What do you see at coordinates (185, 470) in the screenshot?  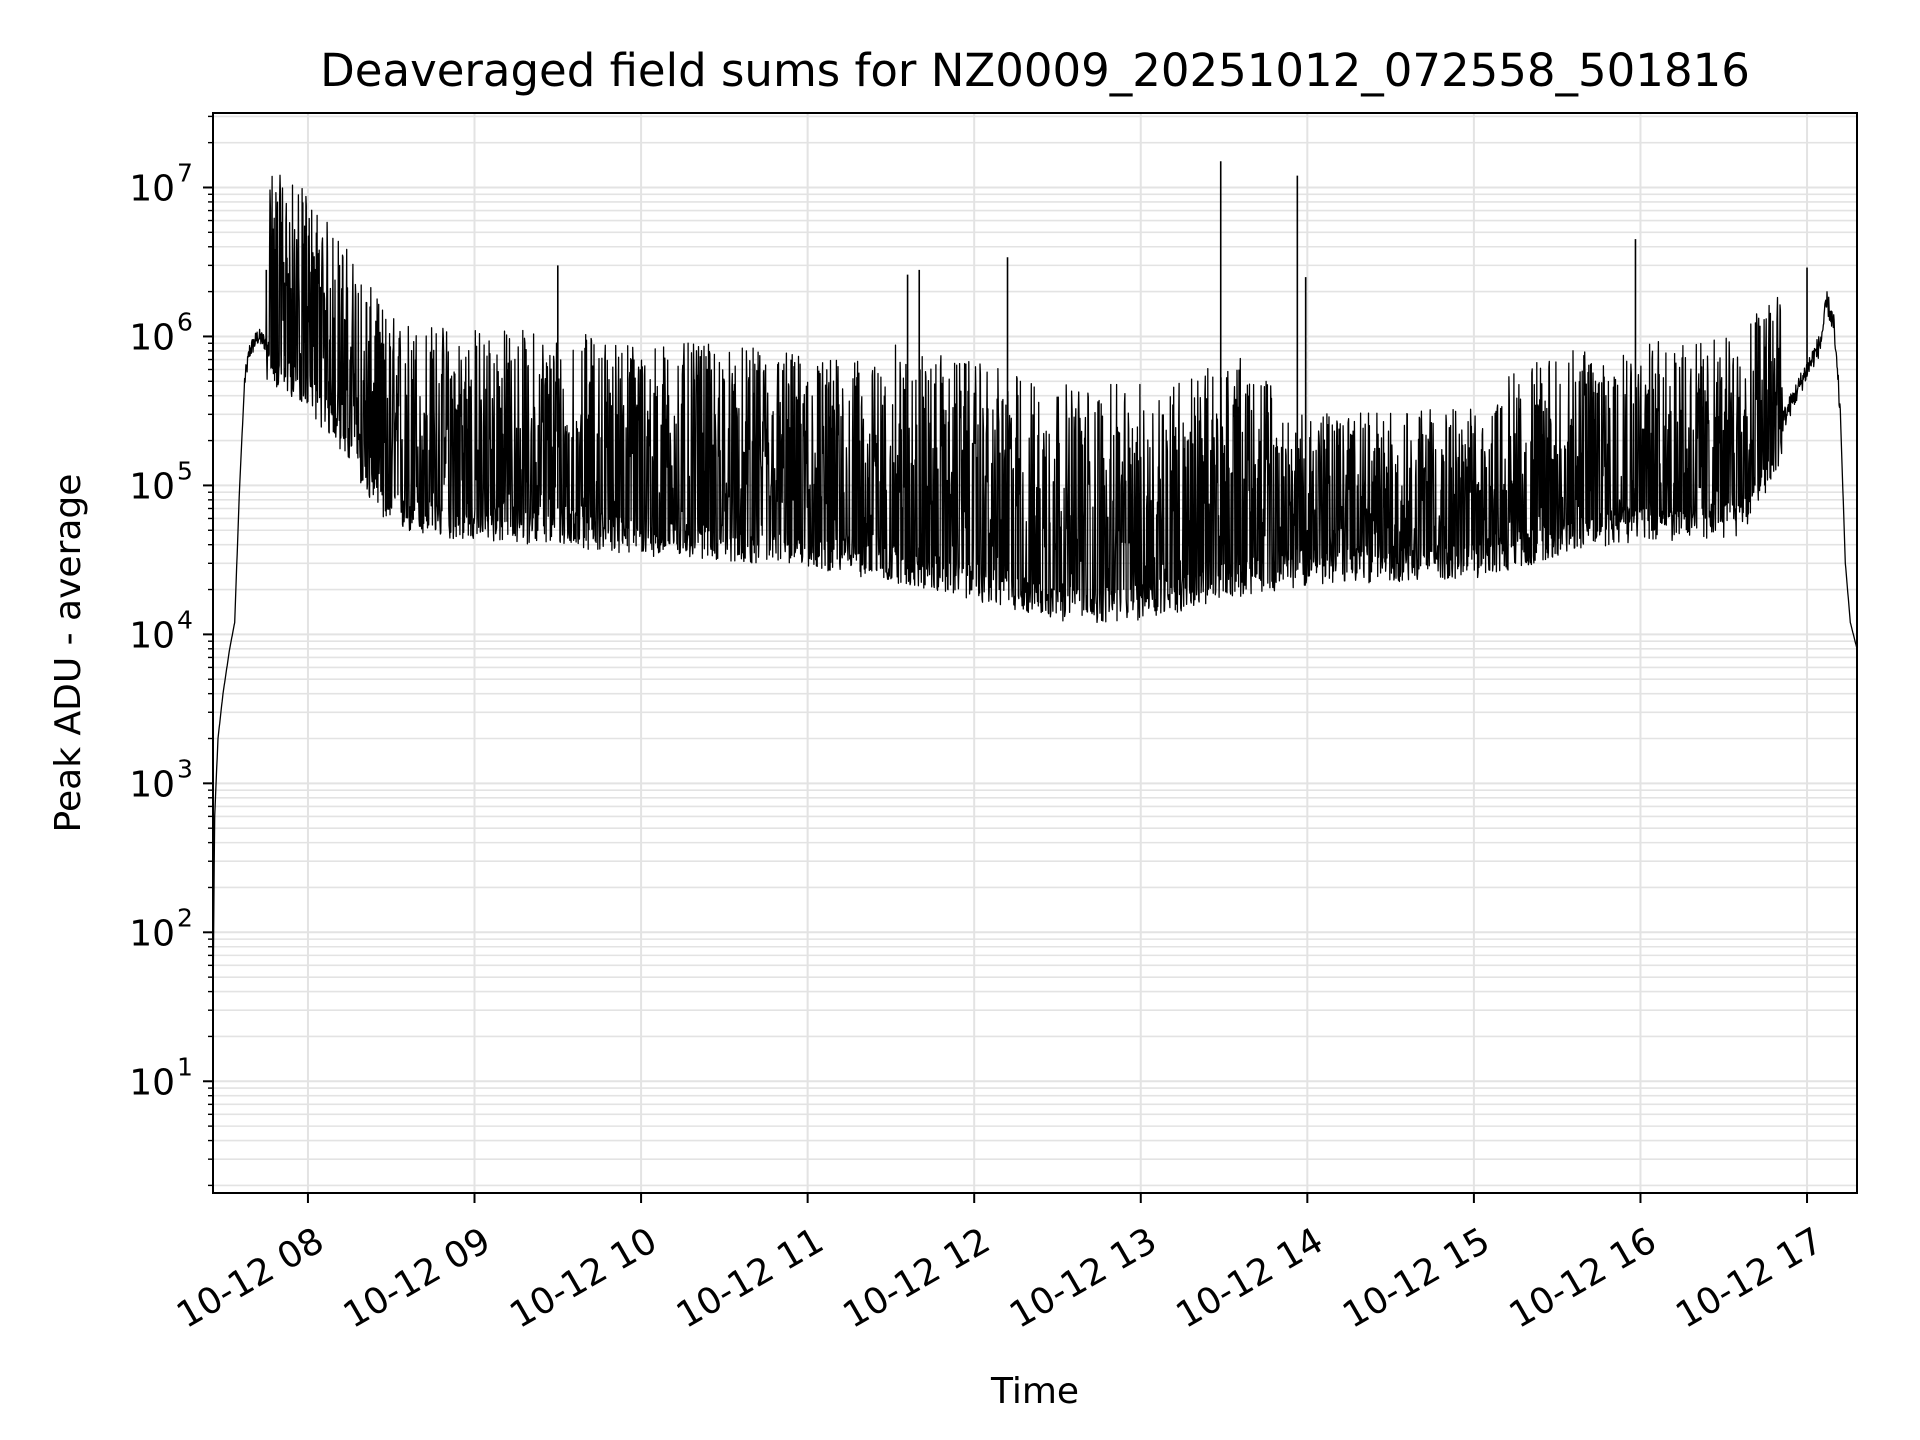 I see `y-tick-exponent: 5` at bounding box center [185, 470].